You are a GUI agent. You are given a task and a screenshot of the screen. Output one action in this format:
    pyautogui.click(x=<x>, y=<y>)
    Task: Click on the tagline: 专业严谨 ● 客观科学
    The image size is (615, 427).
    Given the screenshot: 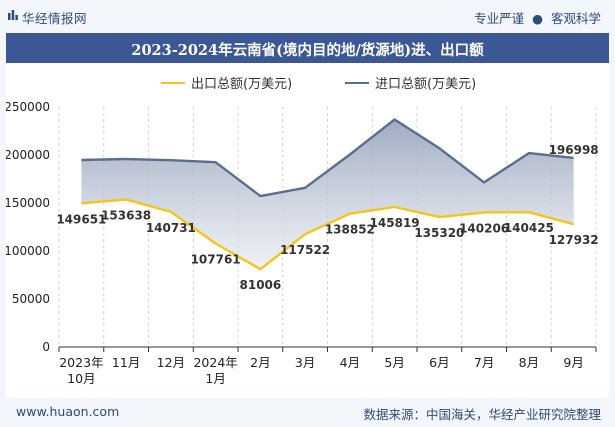 What is the action you would take?
    pyautogui.click(x=537, y=17)
    